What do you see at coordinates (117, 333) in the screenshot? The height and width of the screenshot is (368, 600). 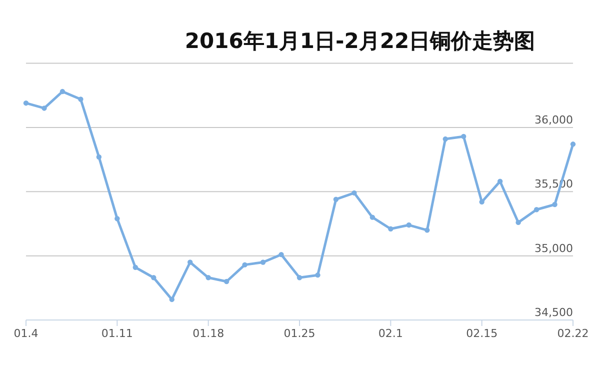 I see `x-tick-label: 01.11` at bounding box center [117, 333].